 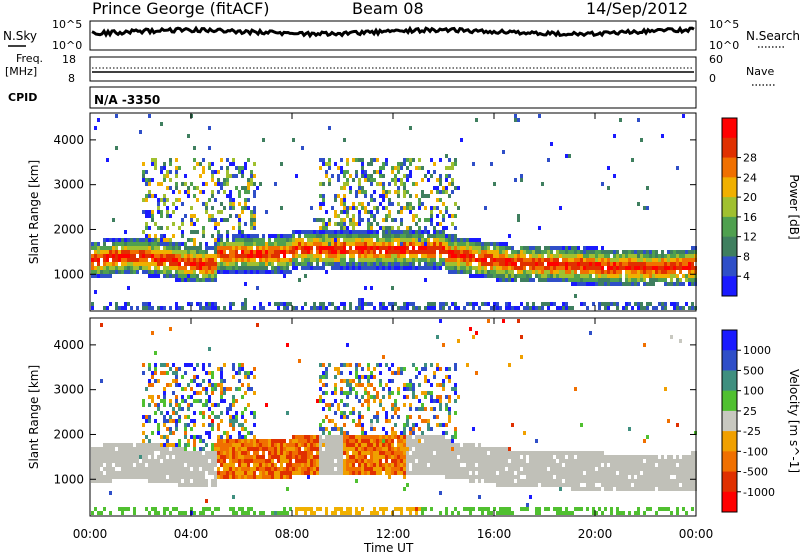 What do you see at coordinates (68, 345) in the screenshot?
I see `velocity-ytick-label: 4000` at bounding box center [68, 345].